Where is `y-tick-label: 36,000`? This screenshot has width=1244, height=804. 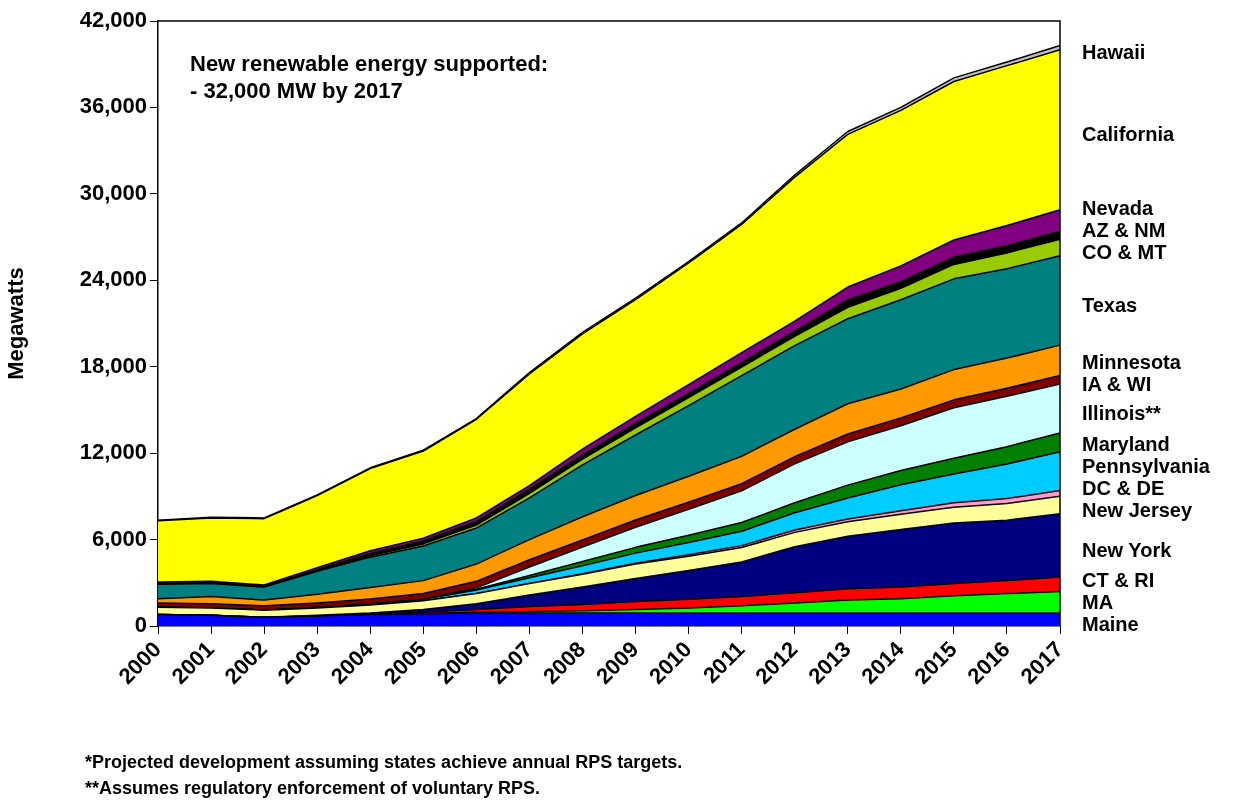
y-tick-label: 36,000 is located at coordinates (113, 106).